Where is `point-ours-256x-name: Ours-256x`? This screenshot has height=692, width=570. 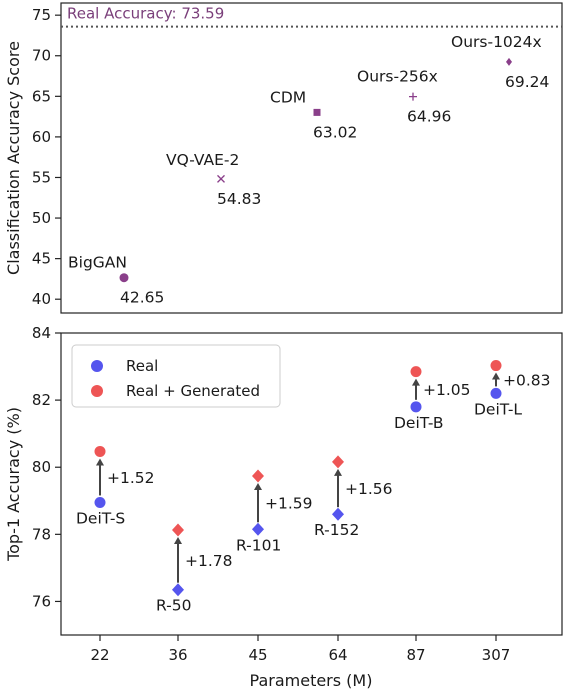
point-ours-256x-name: Ours-256x is located at coordinates (397, 77).